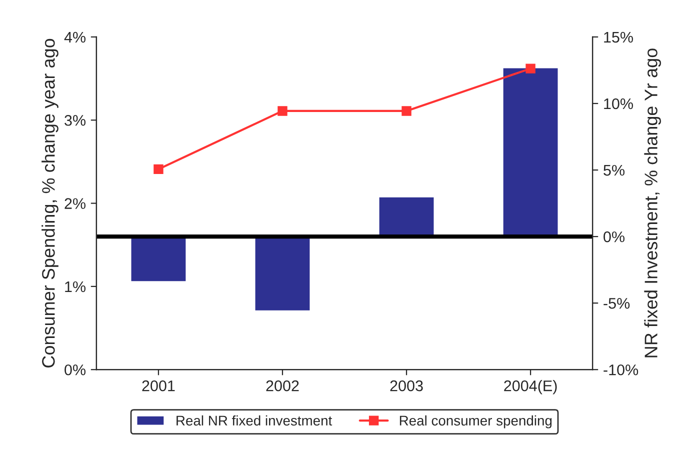  What do you see at coordinates (254, 420) in the screenshot?
I see `legend-label: Real NR fixed investment` at bounding box center [254, 420].